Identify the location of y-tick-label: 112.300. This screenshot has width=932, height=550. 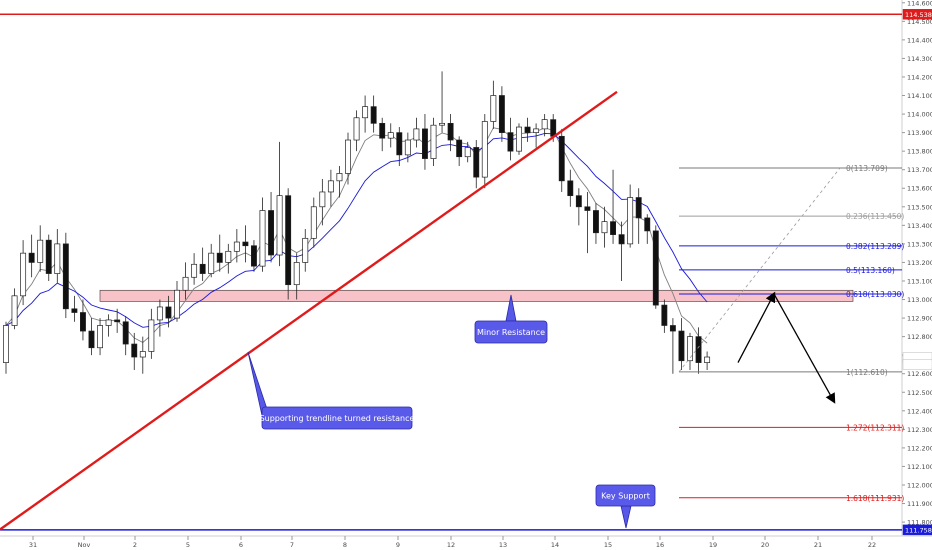
(919, 430).